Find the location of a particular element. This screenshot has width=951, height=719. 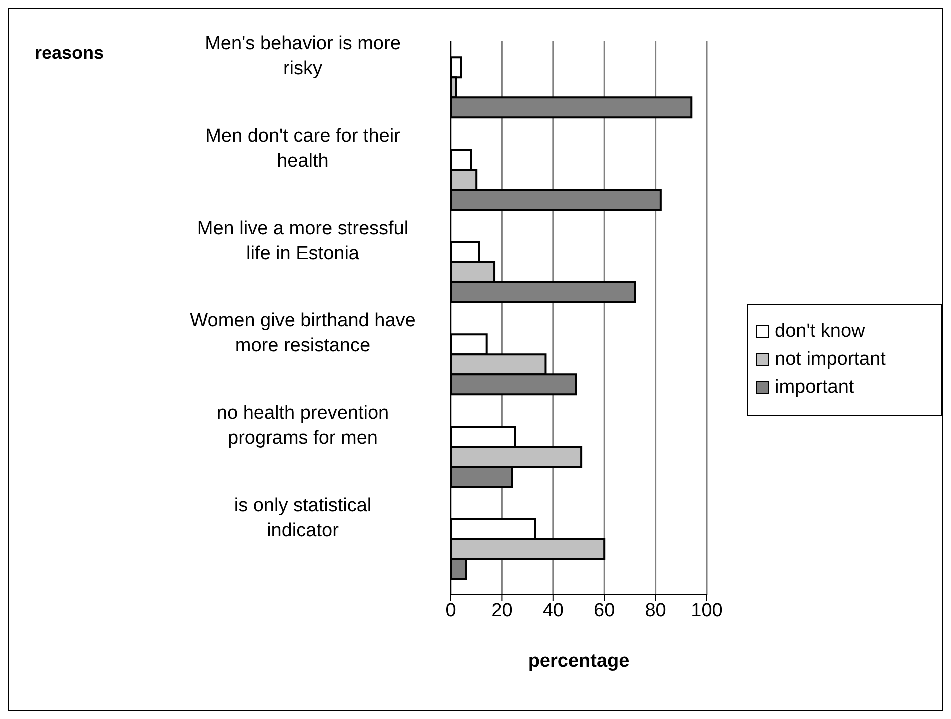

y-tick-label: Men's behavior is more risky is located at coordinates (303, 57).